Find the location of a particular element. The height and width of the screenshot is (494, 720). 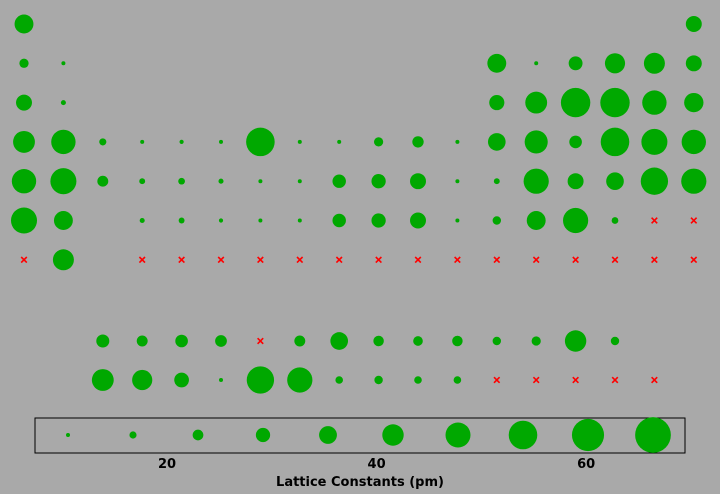

size-legend is located at coordinates (368, 435).